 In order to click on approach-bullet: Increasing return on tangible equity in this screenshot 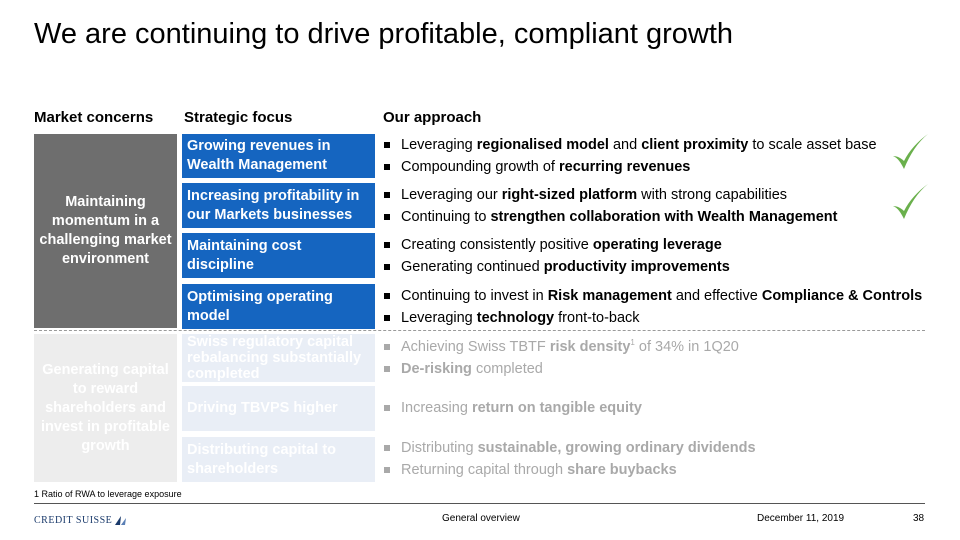, I will do `click(663, 408)`.